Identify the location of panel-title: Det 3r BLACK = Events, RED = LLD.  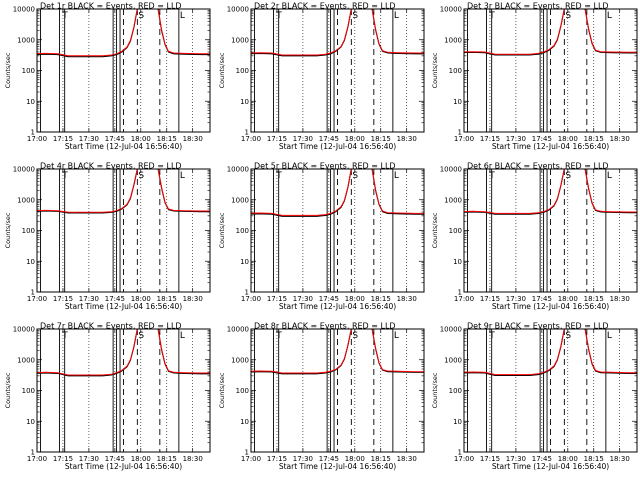
(538, 6).